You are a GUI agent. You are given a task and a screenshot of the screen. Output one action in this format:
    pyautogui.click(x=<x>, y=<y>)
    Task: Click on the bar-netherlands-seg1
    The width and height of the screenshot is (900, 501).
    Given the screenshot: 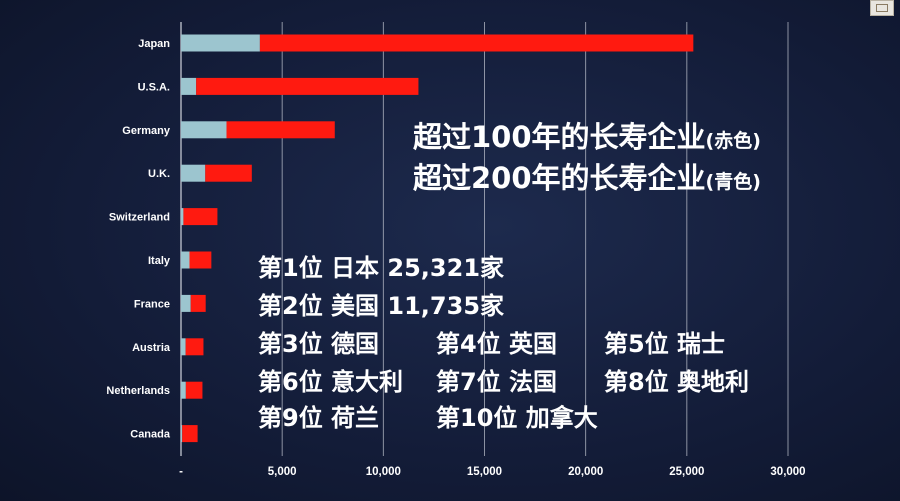 What is the action you would take?
    pyautogui.click(x=183, y=390)
    